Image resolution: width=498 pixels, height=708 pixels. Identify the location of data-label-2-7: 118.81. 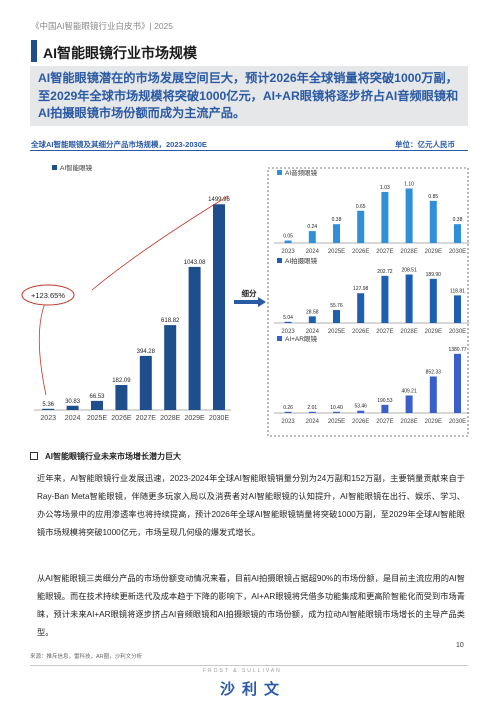
(457, 291).